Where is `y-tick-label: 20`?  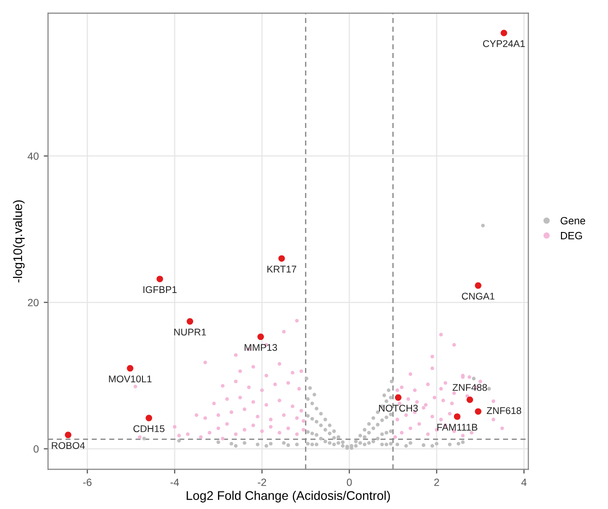 y-tick-label: 20 is located at coordinates (33, 302).